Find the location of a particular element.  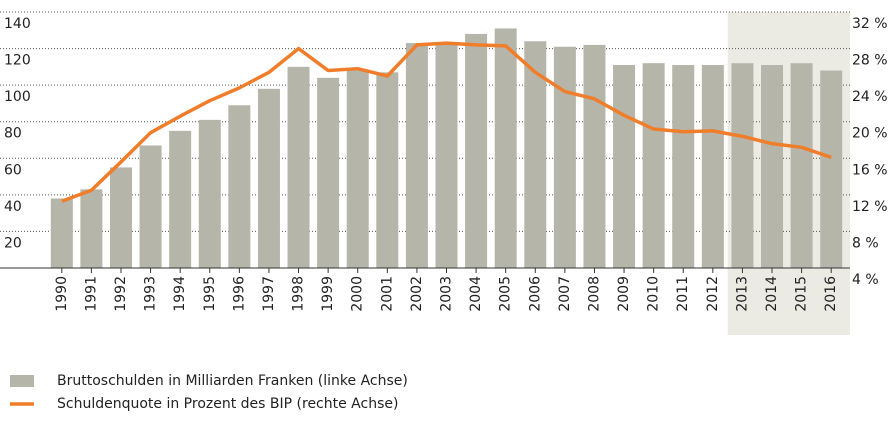

y-tick-label: 20 is located at coordinates (13, 243).